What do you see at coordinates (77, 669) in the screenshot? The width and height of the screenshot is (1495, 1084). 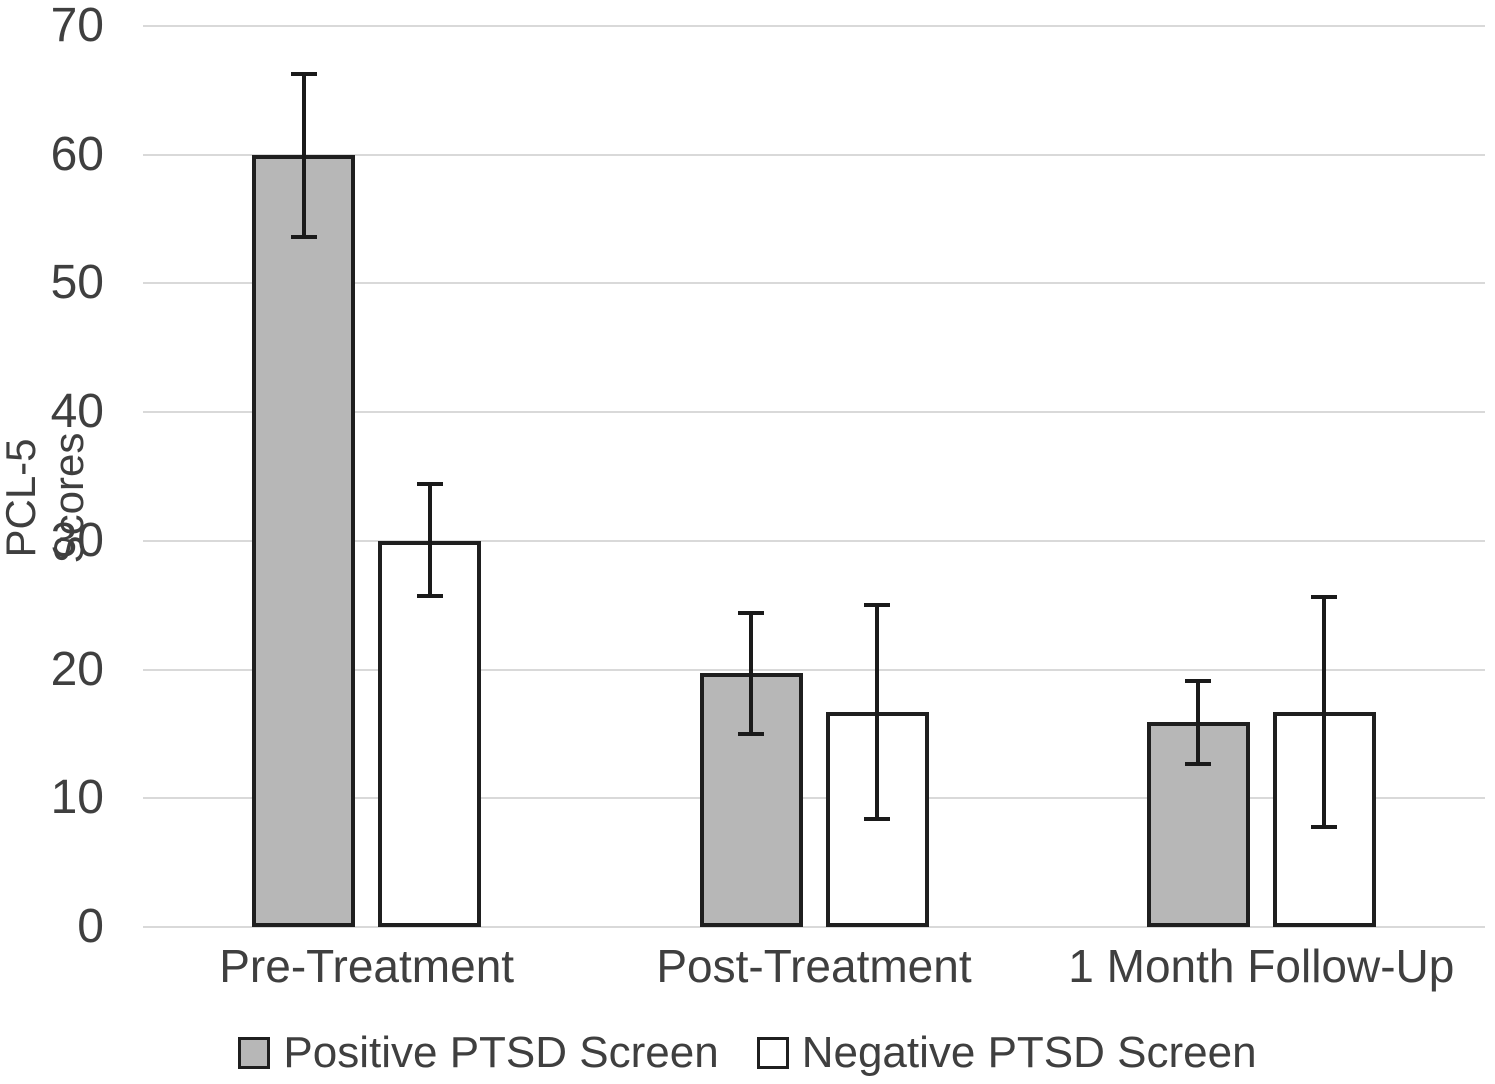 I see `y-tick-label: 20` at bounding box center [77, 669].